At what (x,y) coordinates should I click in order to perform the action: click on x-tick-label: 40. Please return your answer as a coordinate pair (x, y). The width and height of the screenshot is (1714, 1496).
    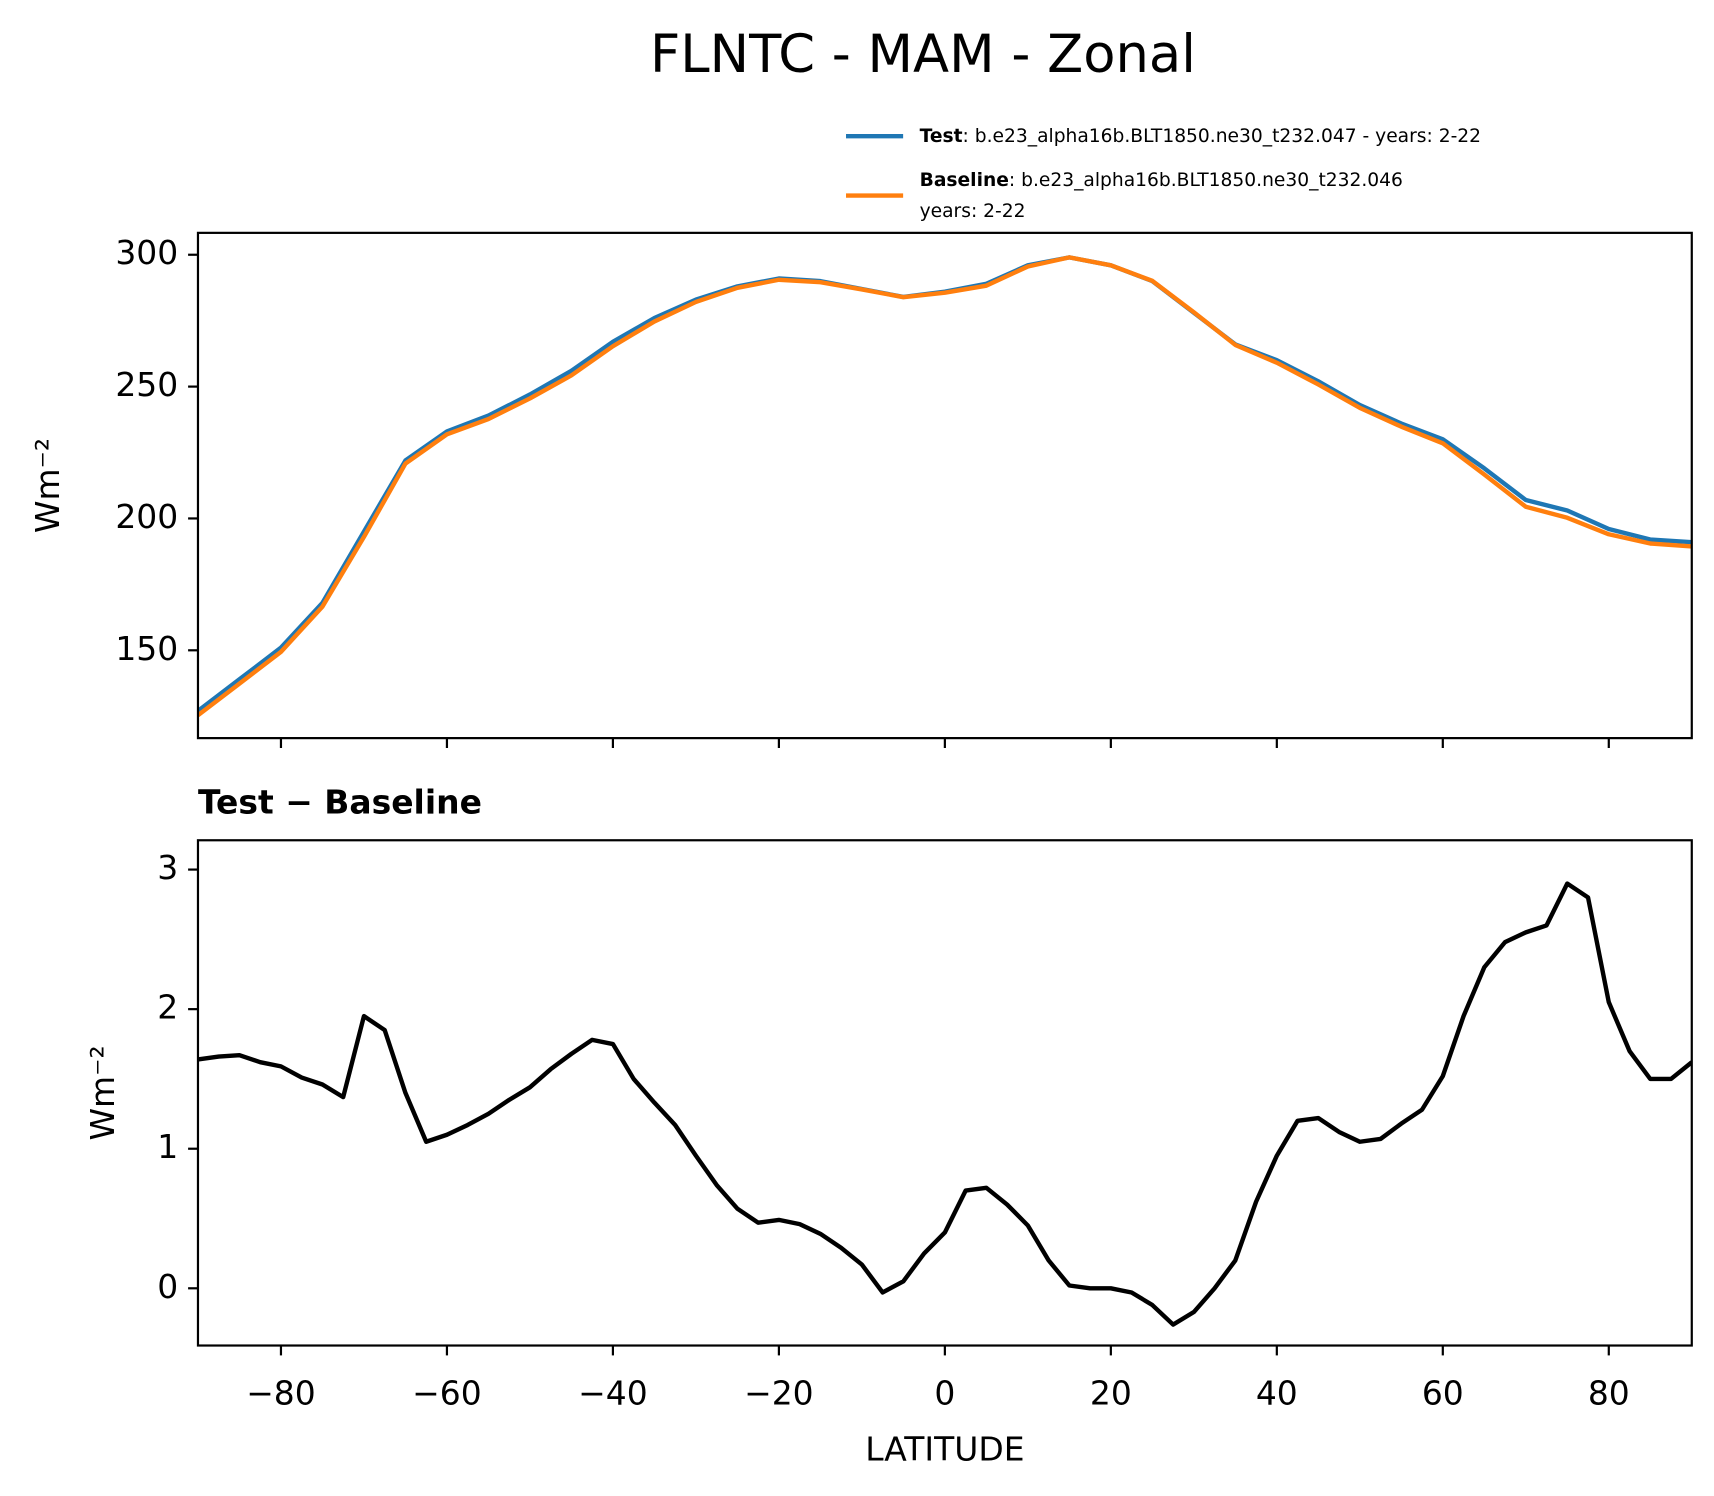
    Looking at the image, I should click on (1277, 1392).